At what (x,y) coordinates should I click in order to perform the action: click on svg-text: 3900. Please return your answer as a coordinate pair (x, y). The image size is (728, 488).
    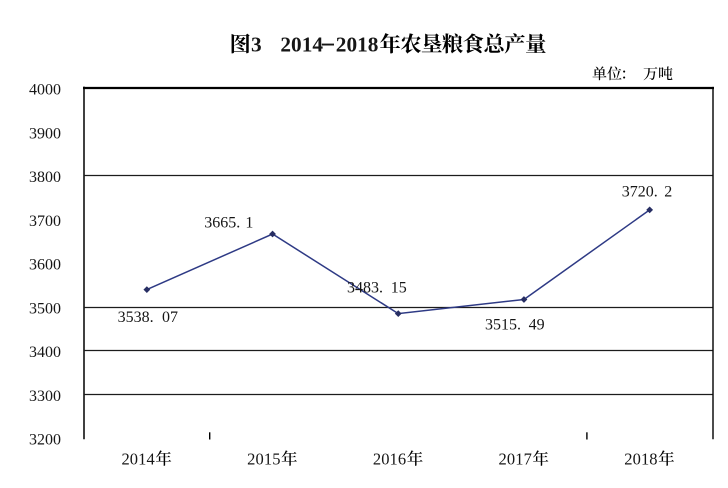
    Looking at the image, I should click on (45, 133).